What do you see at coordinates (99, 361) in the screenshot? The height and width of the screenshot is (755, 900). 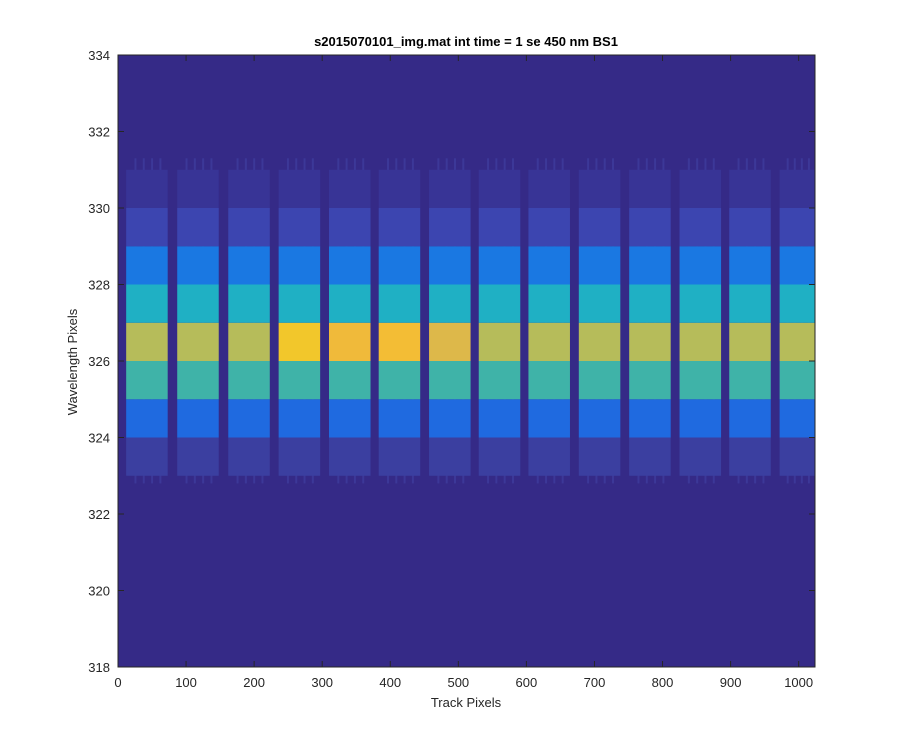 I see `y-tick-label: 326` at bounding box center [99, 361].